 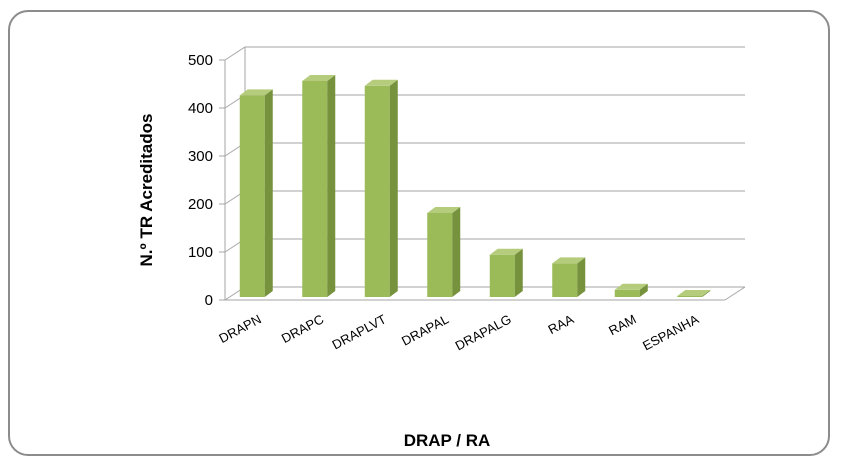 I want to click on bar-drapal, so click(x=444, y=252).